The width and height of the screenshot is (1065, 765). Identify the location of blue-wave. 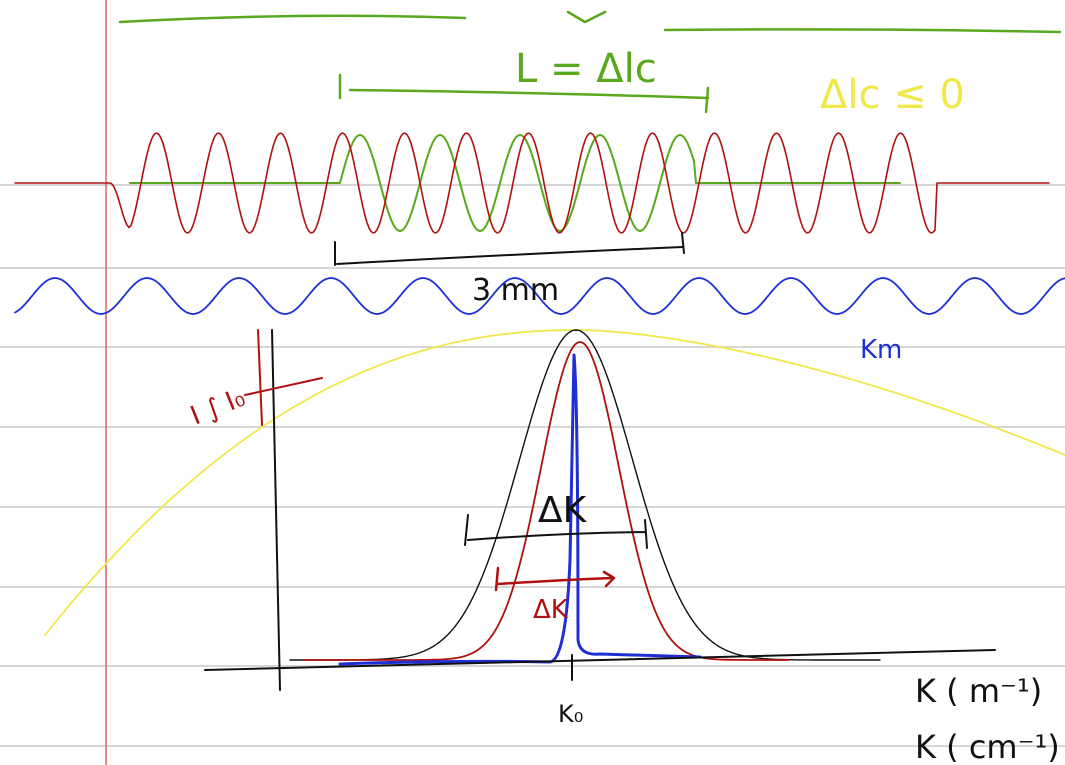
(539, 296).